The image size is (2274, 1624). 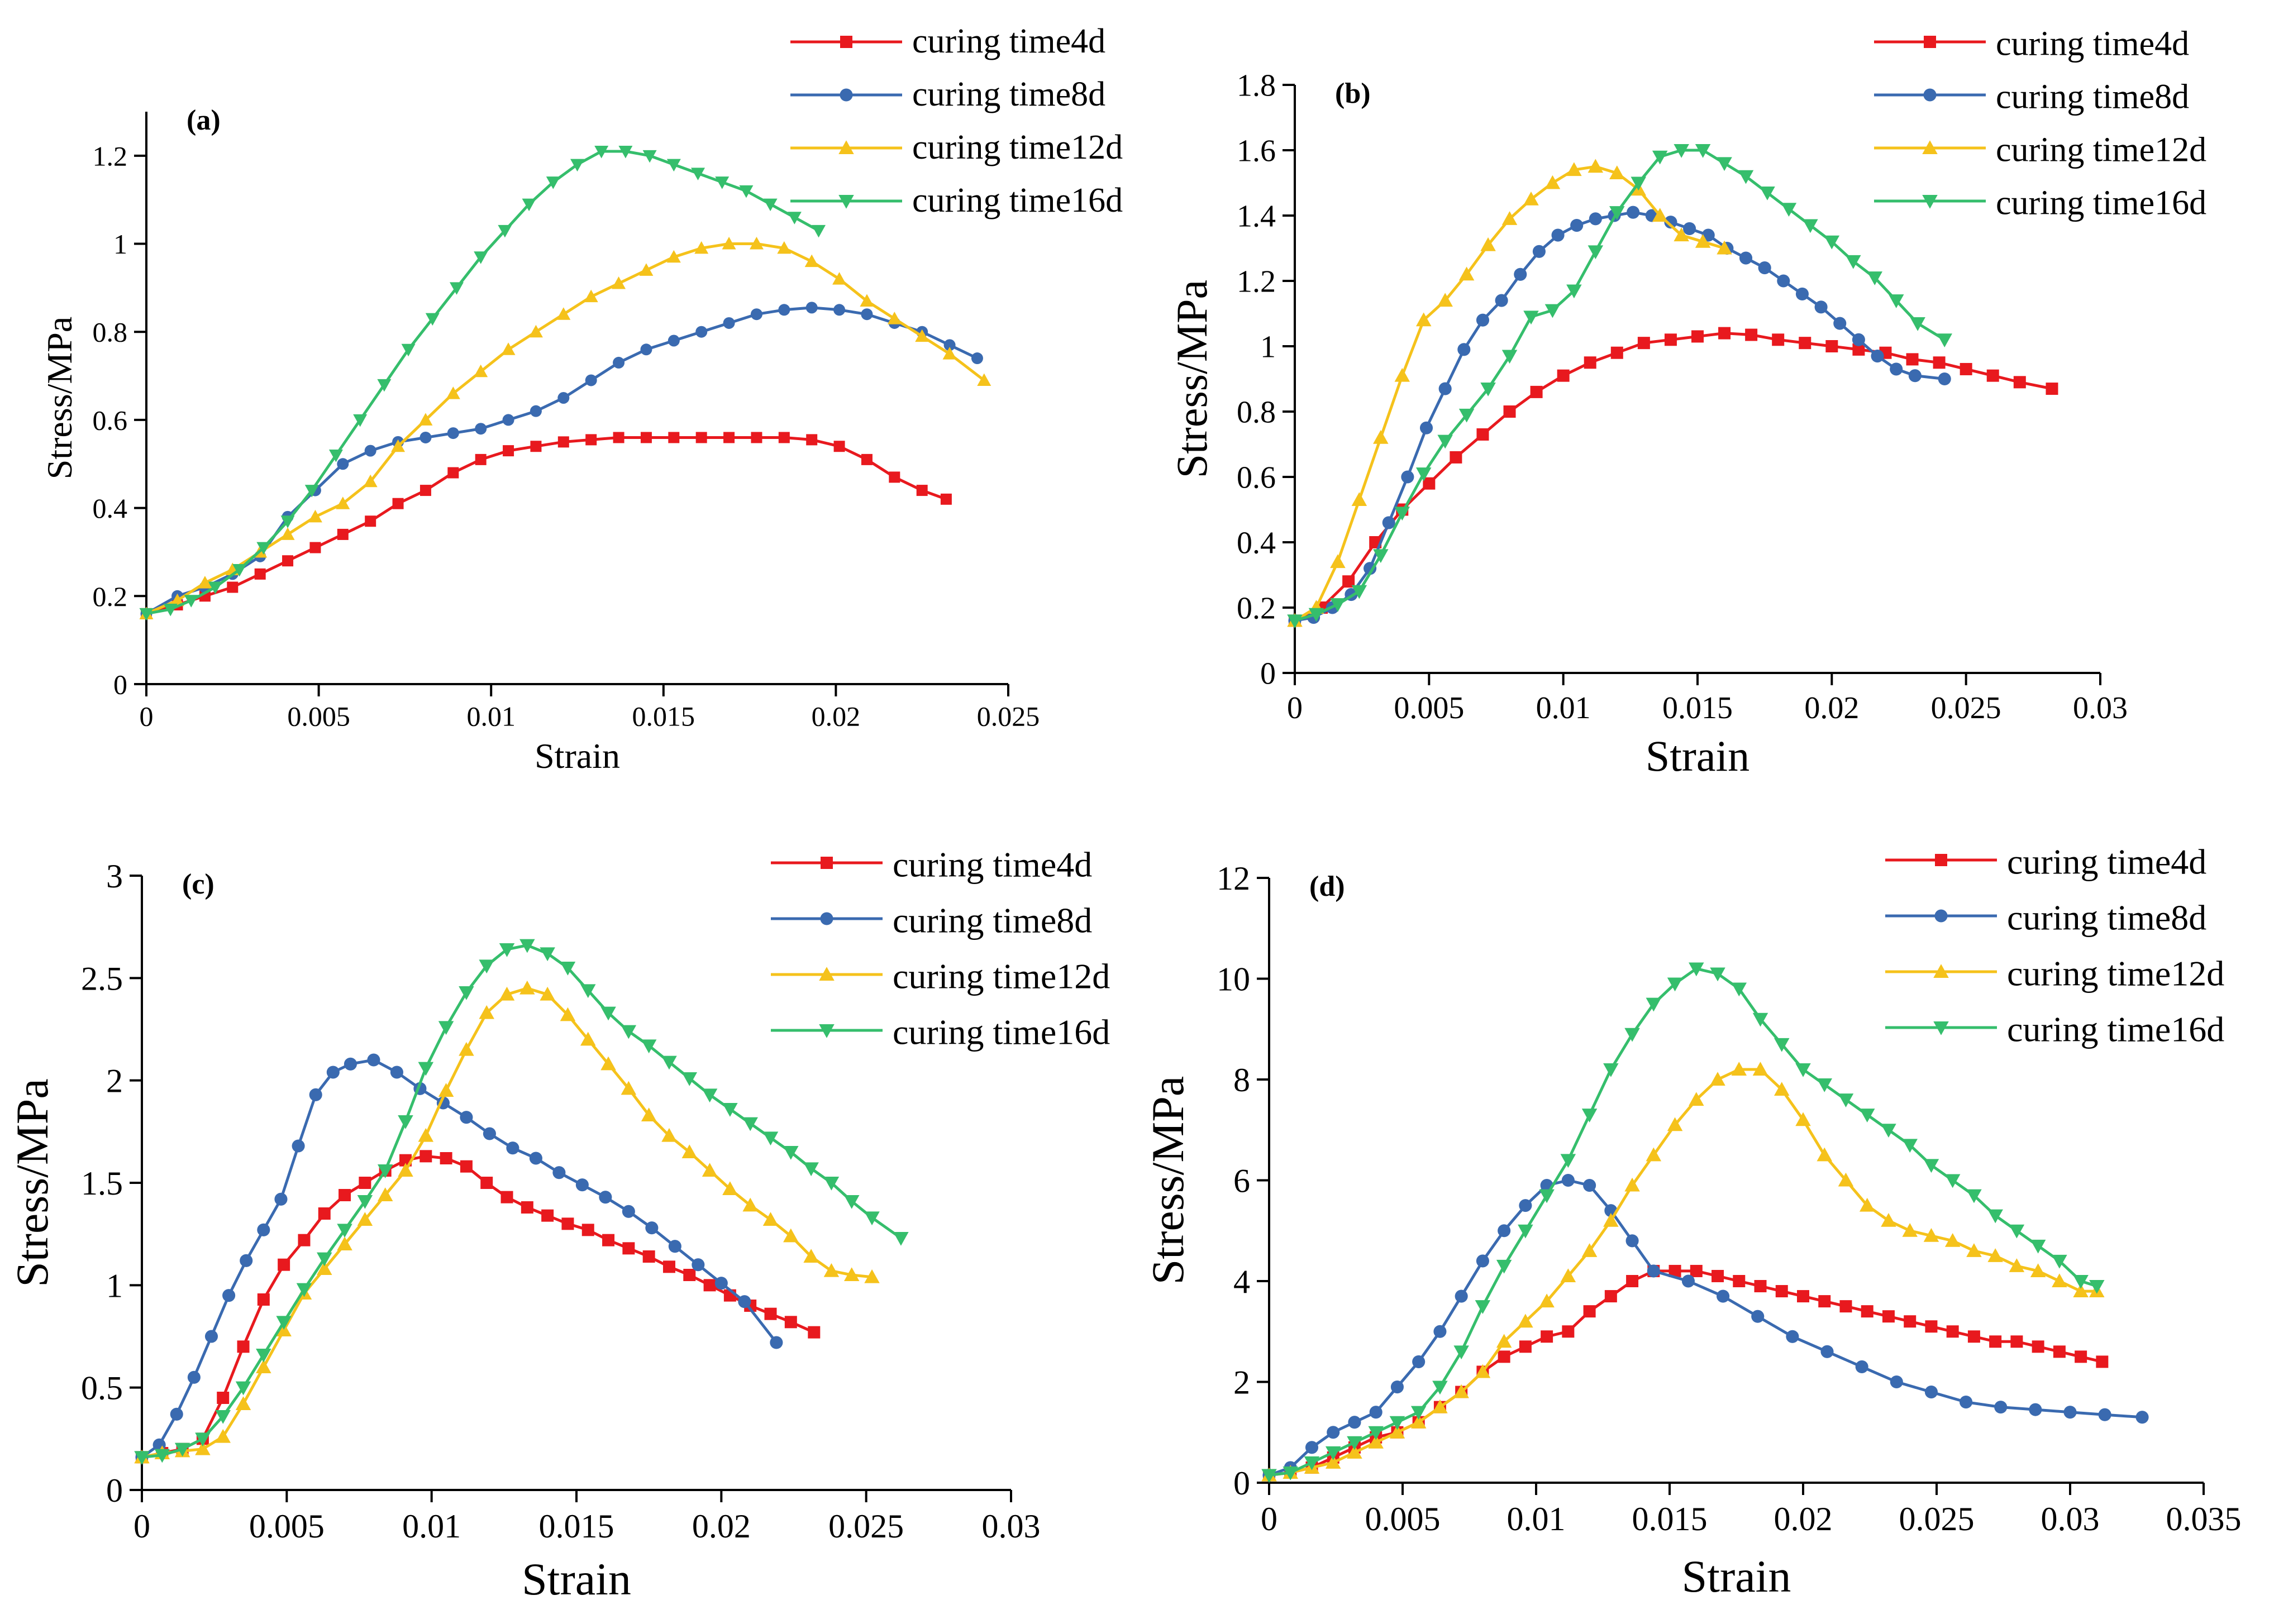 What do you see at coordinates (507, 1222) in the screenshot?
I see `series-12d` at bounding box center [507, 1222].